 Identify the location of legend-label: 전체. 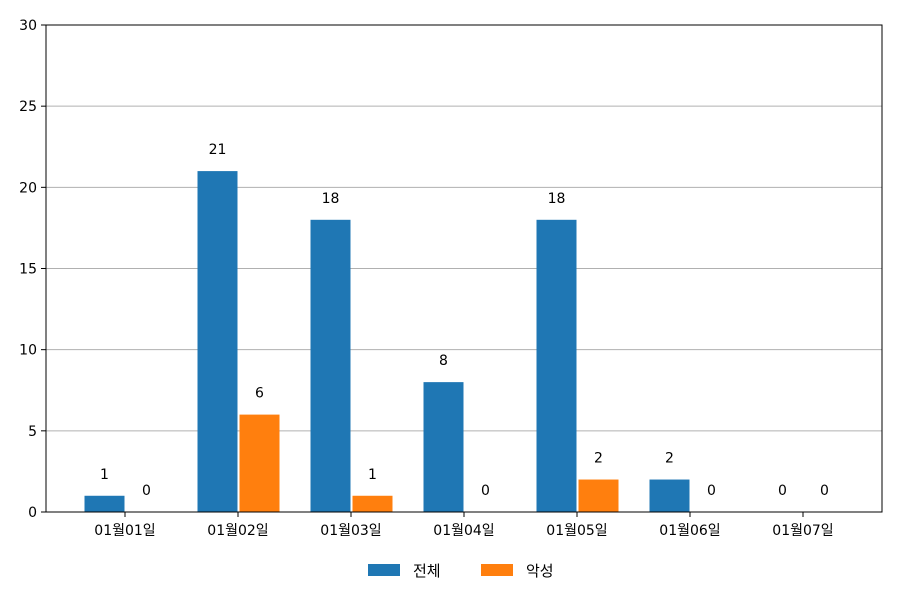
(427, 571).